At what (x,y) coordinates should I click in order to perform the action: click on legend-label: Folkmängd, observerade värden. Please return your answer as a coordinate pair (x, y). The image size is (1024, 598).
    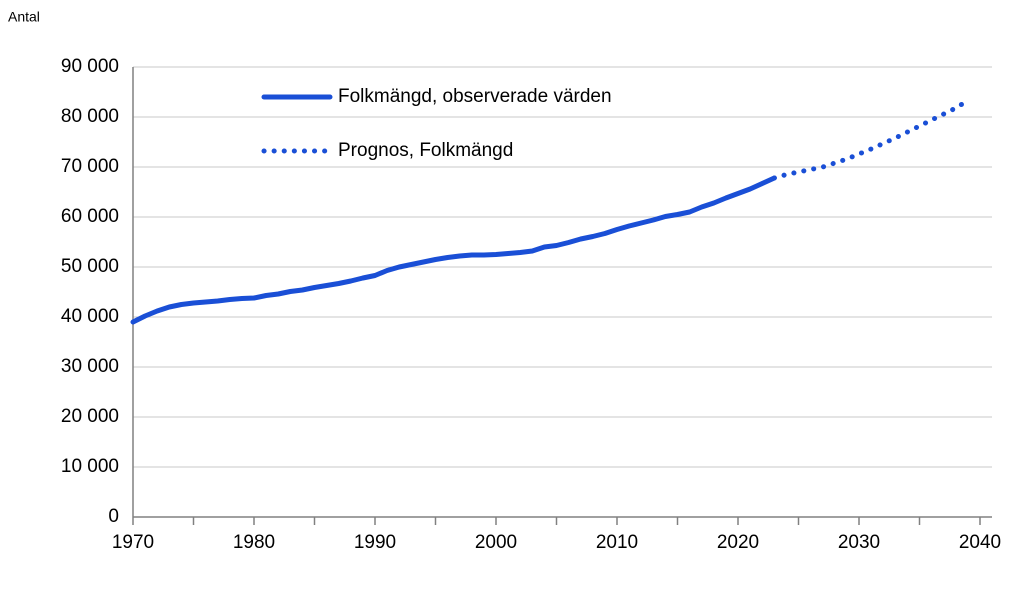
    Looking at the image, I should click on (475, 96).